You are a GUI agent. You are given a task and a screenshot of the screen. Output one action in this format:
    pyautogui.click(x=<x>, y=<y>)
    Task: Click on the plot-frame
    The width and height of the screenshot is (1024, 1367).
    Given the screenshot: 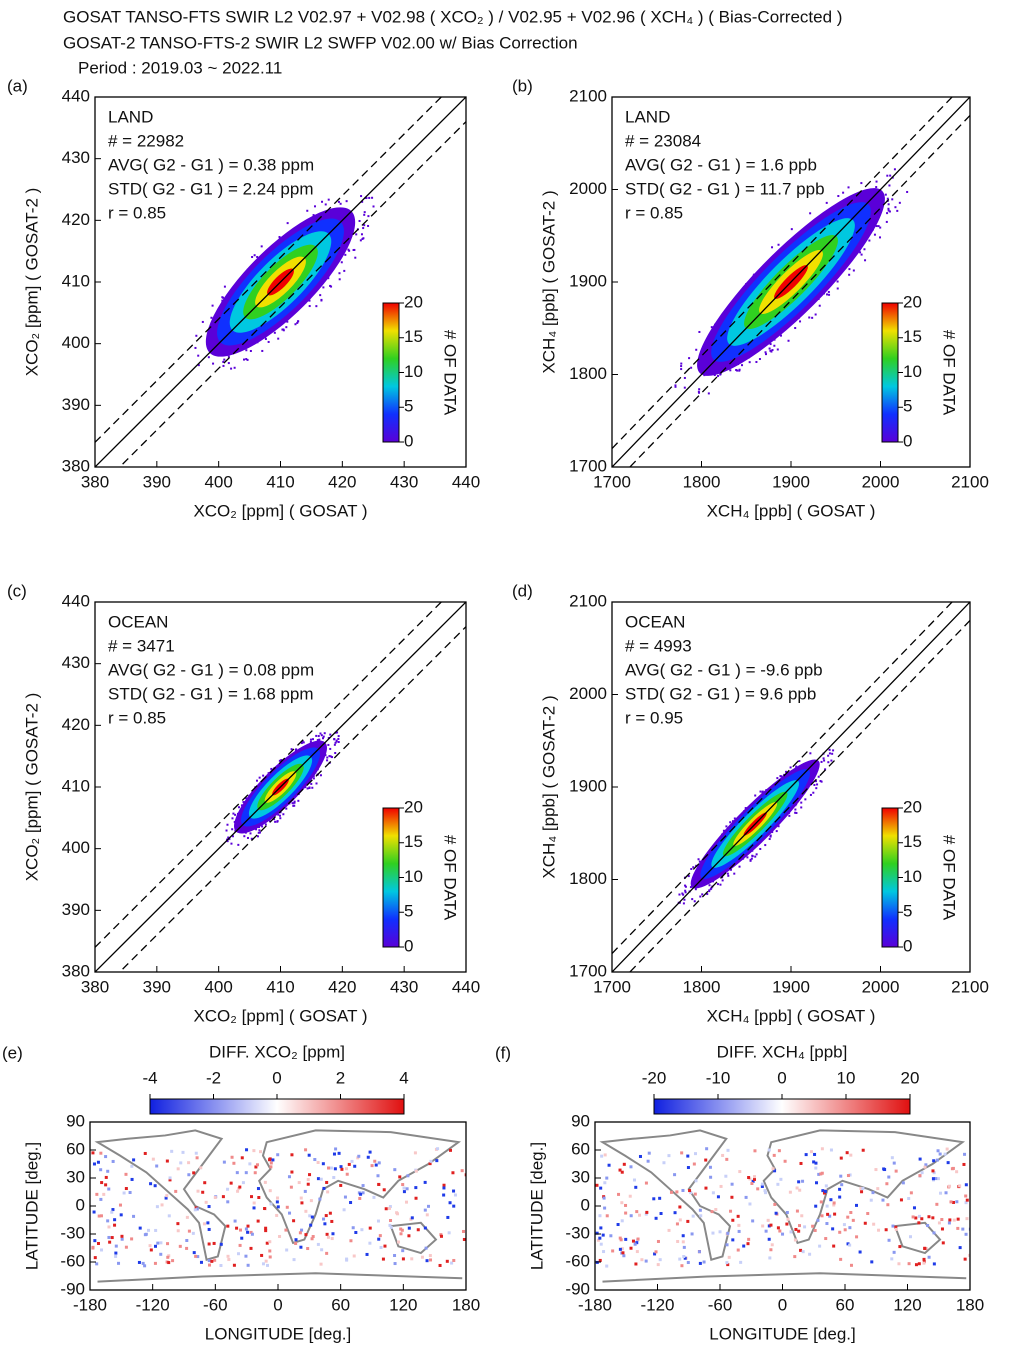 What is the action you would take?
    pyautogui.click(x=782, y=1206)
    